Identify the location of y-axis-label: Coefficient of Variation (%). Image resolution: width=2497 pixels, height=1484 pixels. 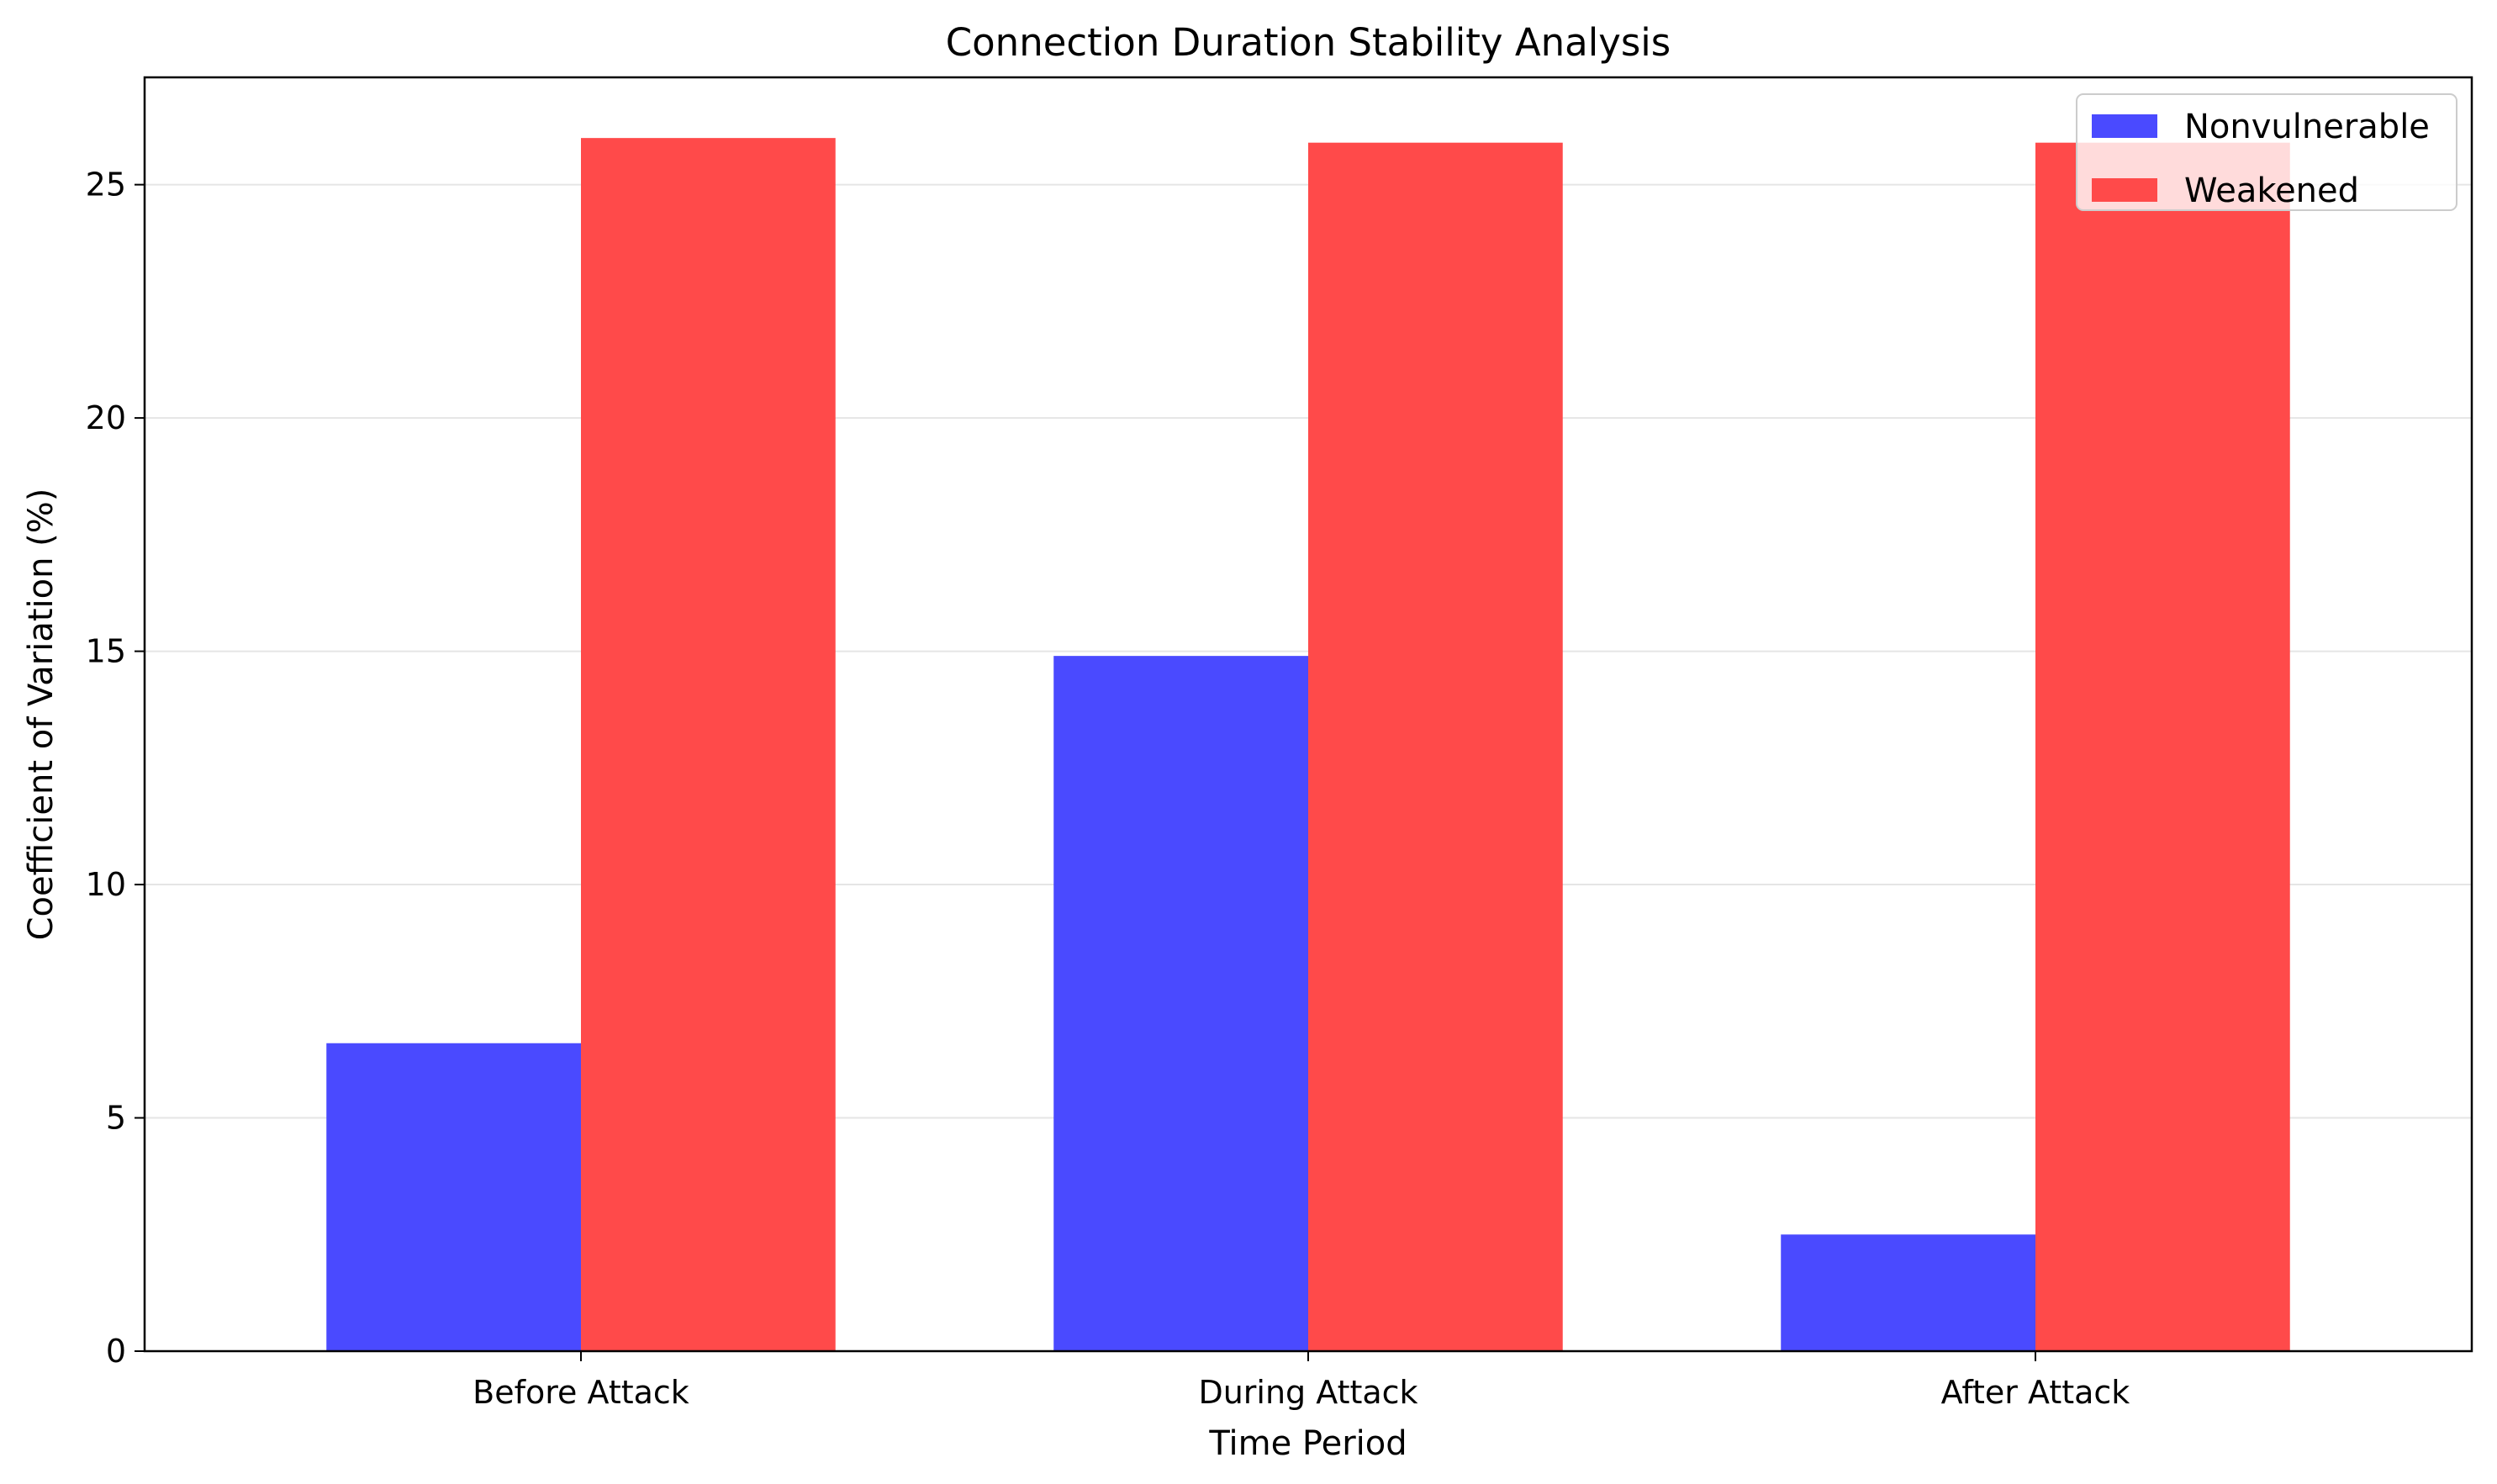
(41, 715).